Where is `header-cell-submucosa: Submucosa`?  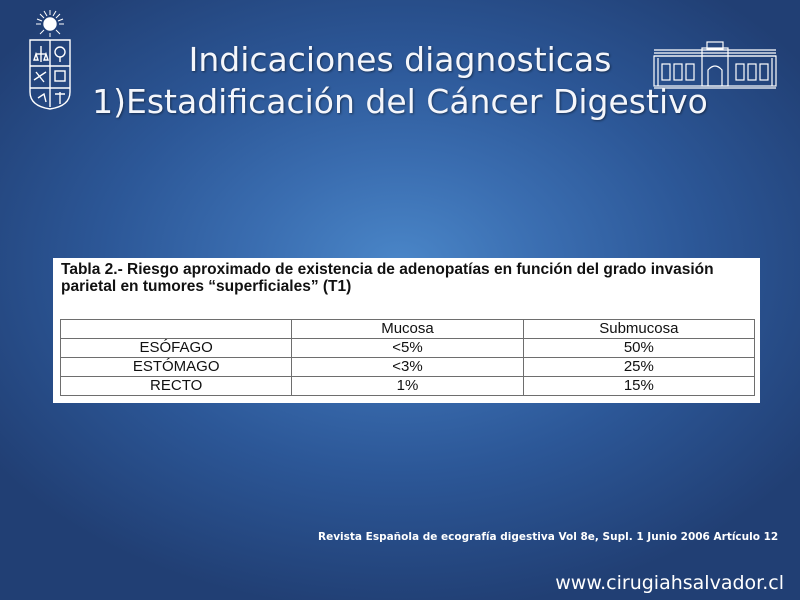
header-cell-submucosa: Submucosa is located at coordinates (639, 329).